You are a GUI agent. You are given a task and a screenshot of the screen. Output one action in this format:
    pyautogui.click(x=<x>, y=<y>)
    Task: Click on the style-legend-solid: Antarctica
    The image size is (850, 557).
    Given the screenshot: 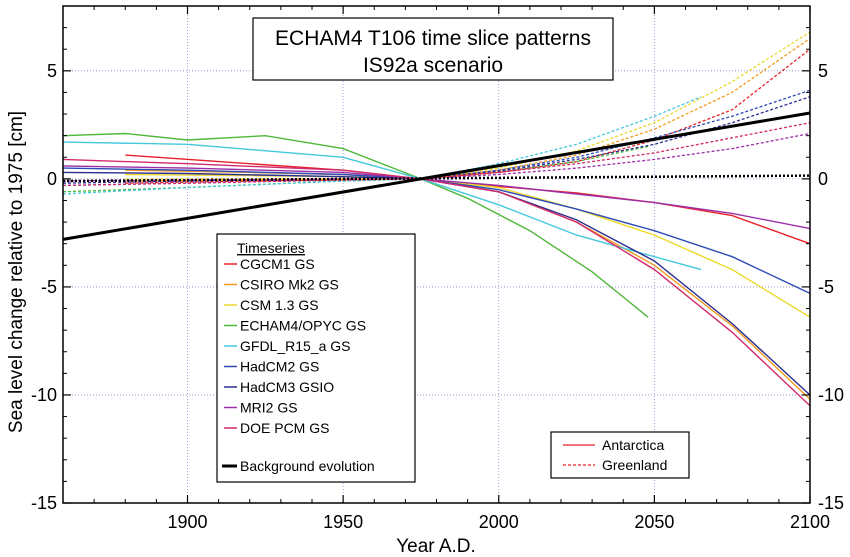 What is the action you would take?
    pyautogui.click(x=633, y=445)
    